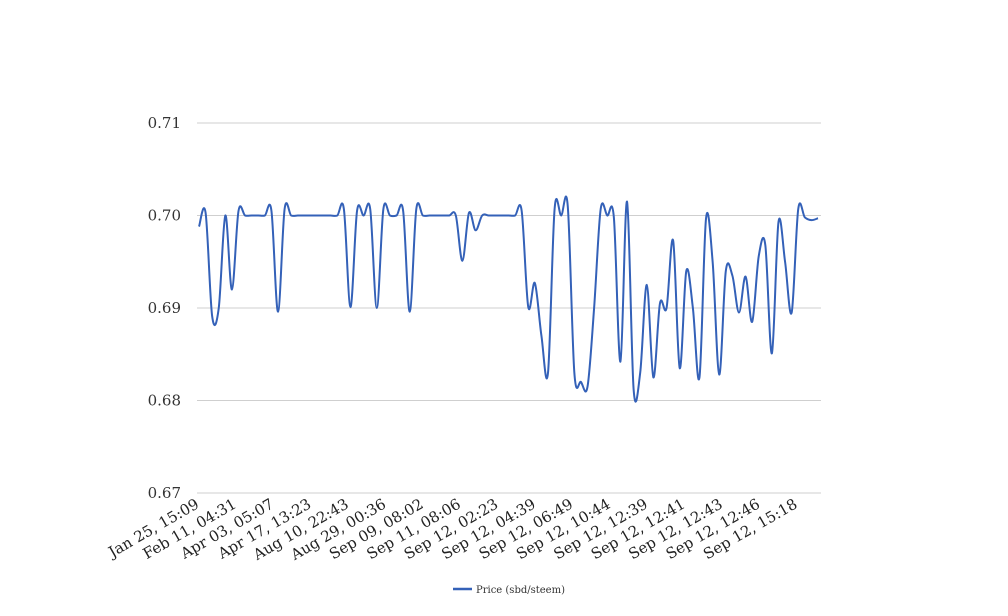  I want to click on legend: Price (sbd/steem), so click(509, 590).